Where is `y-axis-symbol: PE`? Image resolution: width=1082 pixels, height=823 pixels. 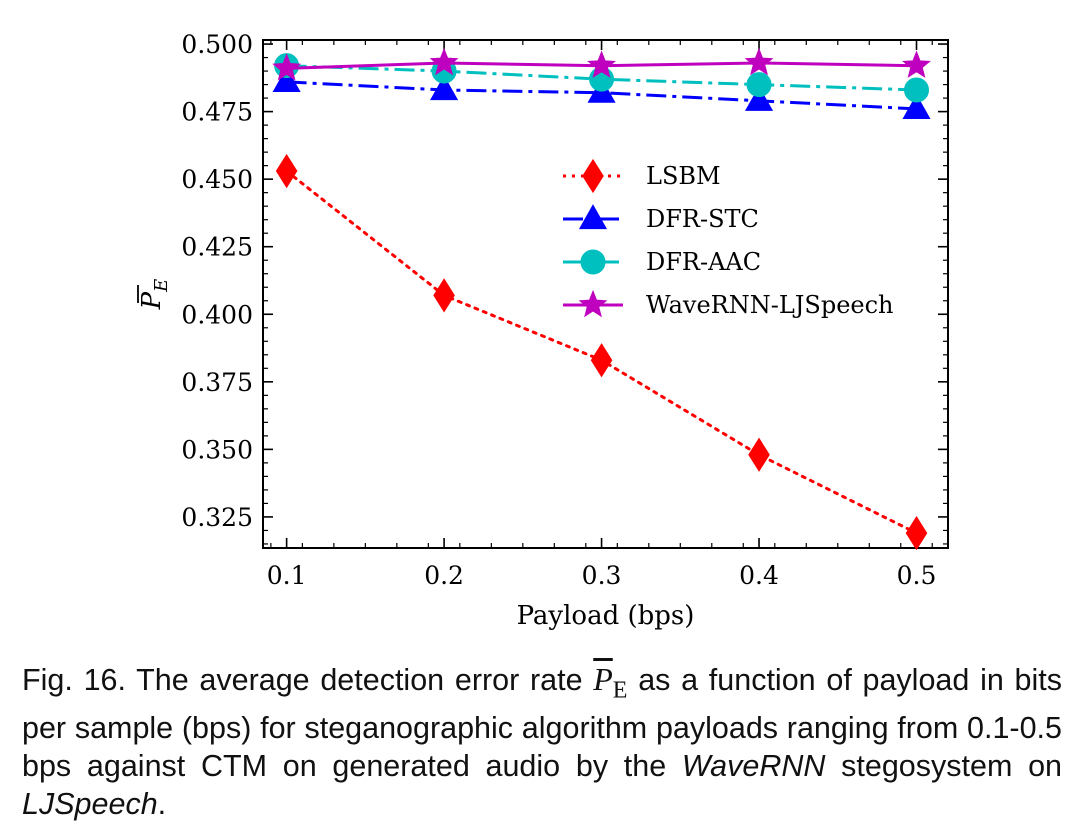 y-axis-symbol: PE is located at coordinates (154, 295).